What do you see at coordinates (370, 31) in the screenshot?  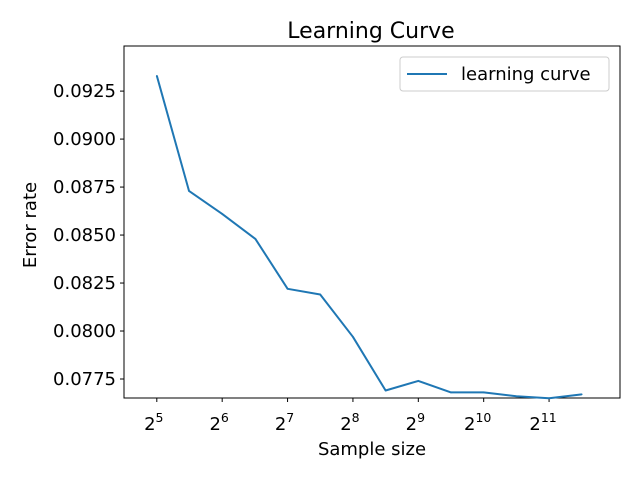 I see `chart-title: Learning Curve` at bounding box center [370, 31].